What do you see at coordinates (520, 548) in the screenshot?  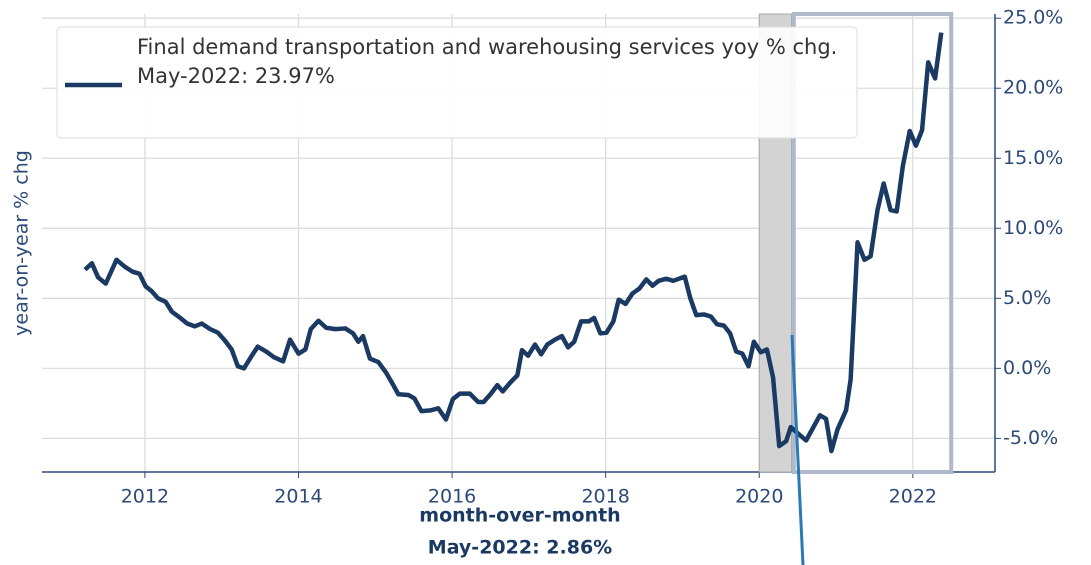 I see `footer-note: May-2022: 2.86%` at bounding box center [520, 548].